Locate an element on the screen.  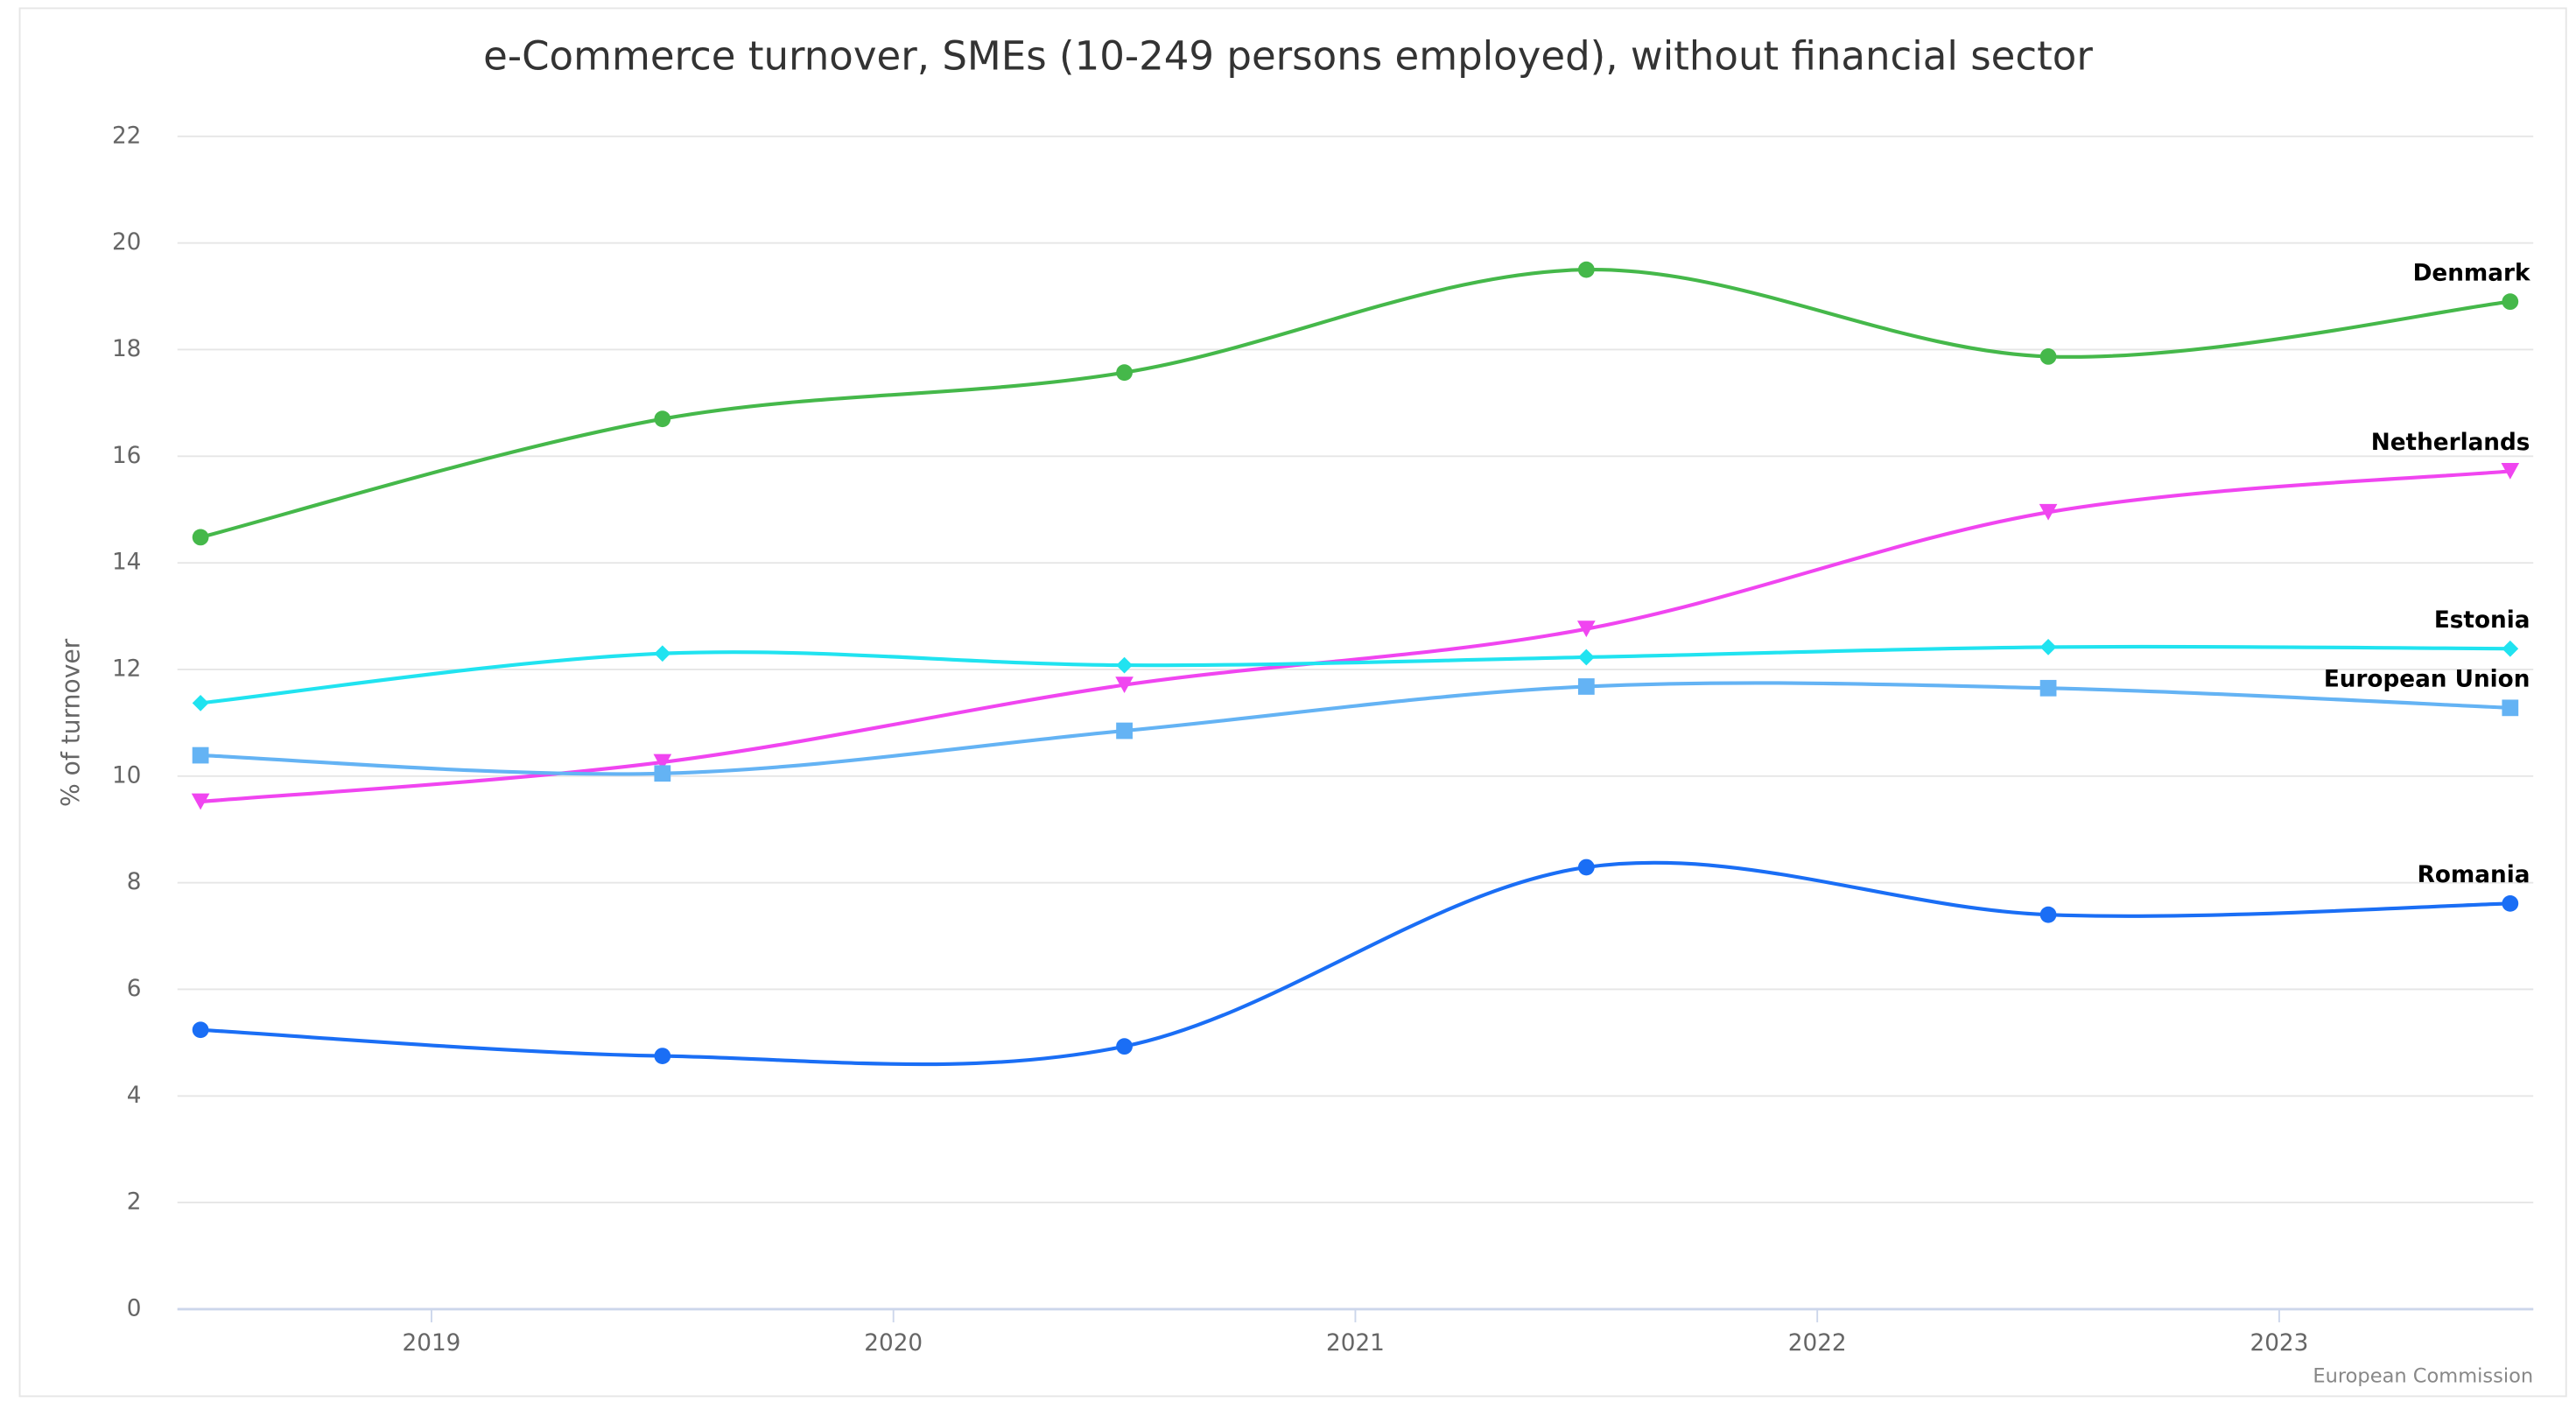
y-tick-label: 16 is located at coordinates (127, 456).